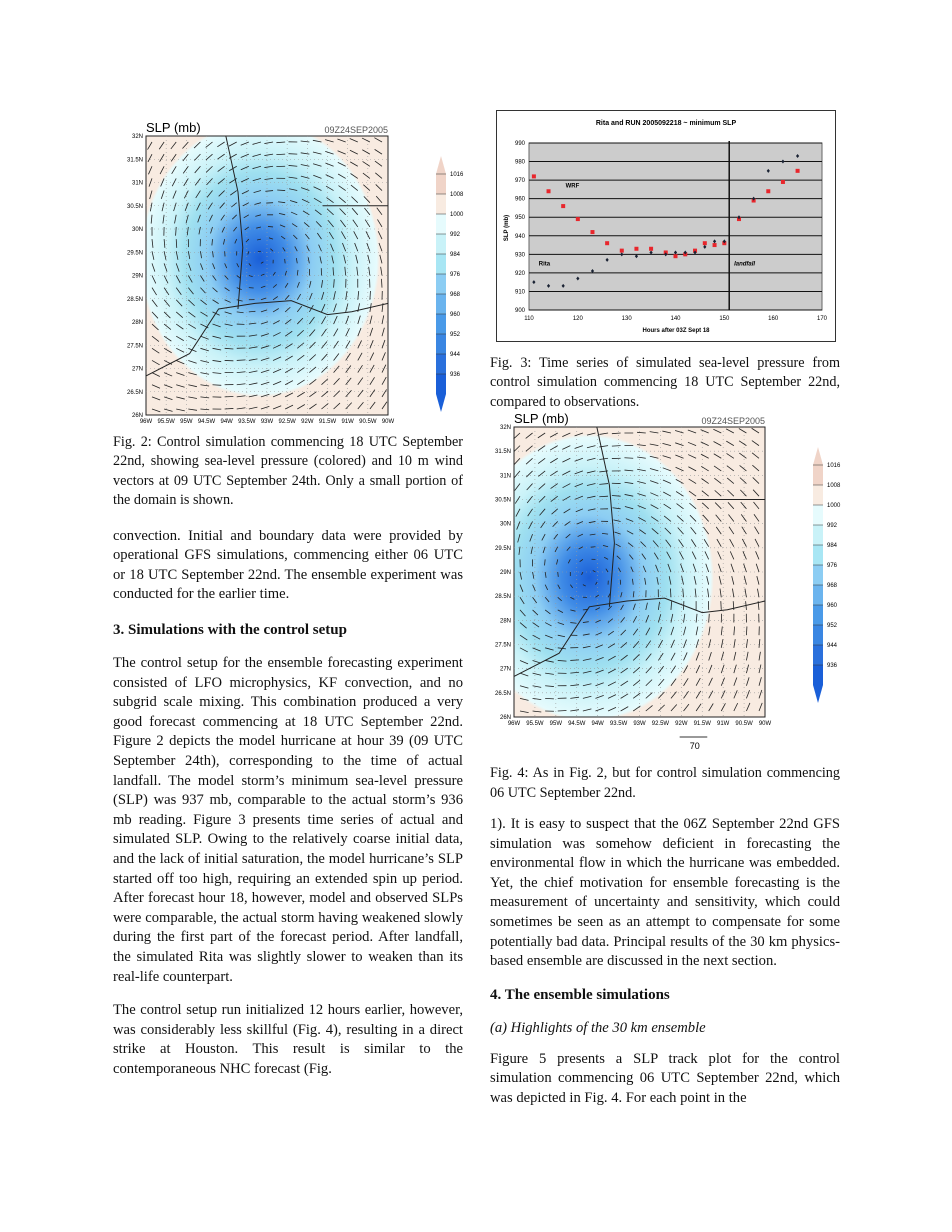 The height and width of the screenshot is (1232, 952). What do you see at coordinates (520, 255) in the screenshot?
I see `y-tick-label: 930` at bounding box center [520, 255].